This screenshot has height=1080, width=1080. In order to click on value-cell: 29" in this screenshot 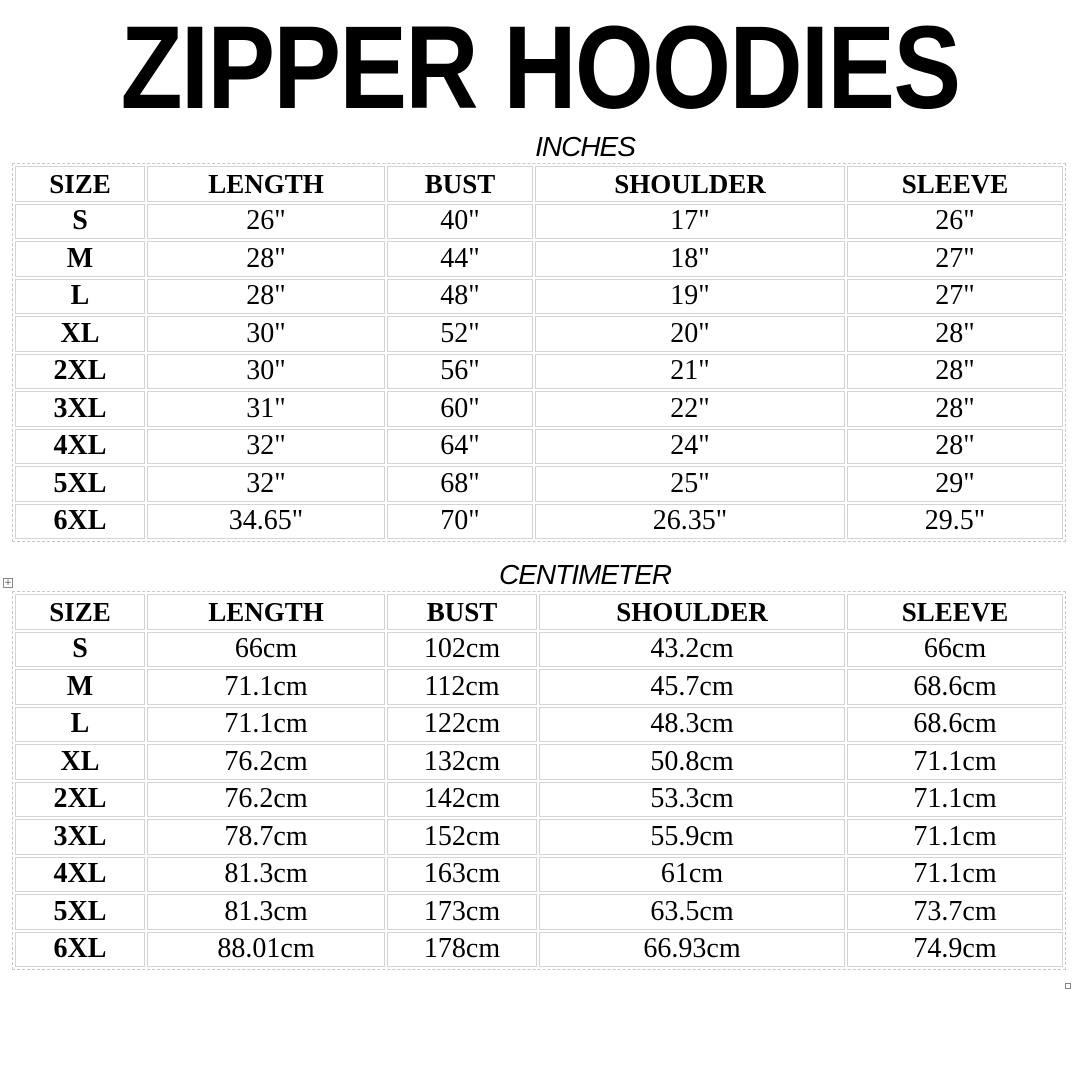, I will do `click(955, 484)`.